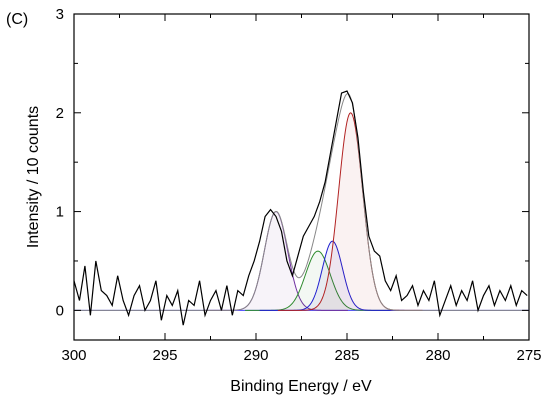  Describe the element at coordinates (301, 386) in the screenshot. I see `x-axis-title: Binding Energy / eV` at that location.